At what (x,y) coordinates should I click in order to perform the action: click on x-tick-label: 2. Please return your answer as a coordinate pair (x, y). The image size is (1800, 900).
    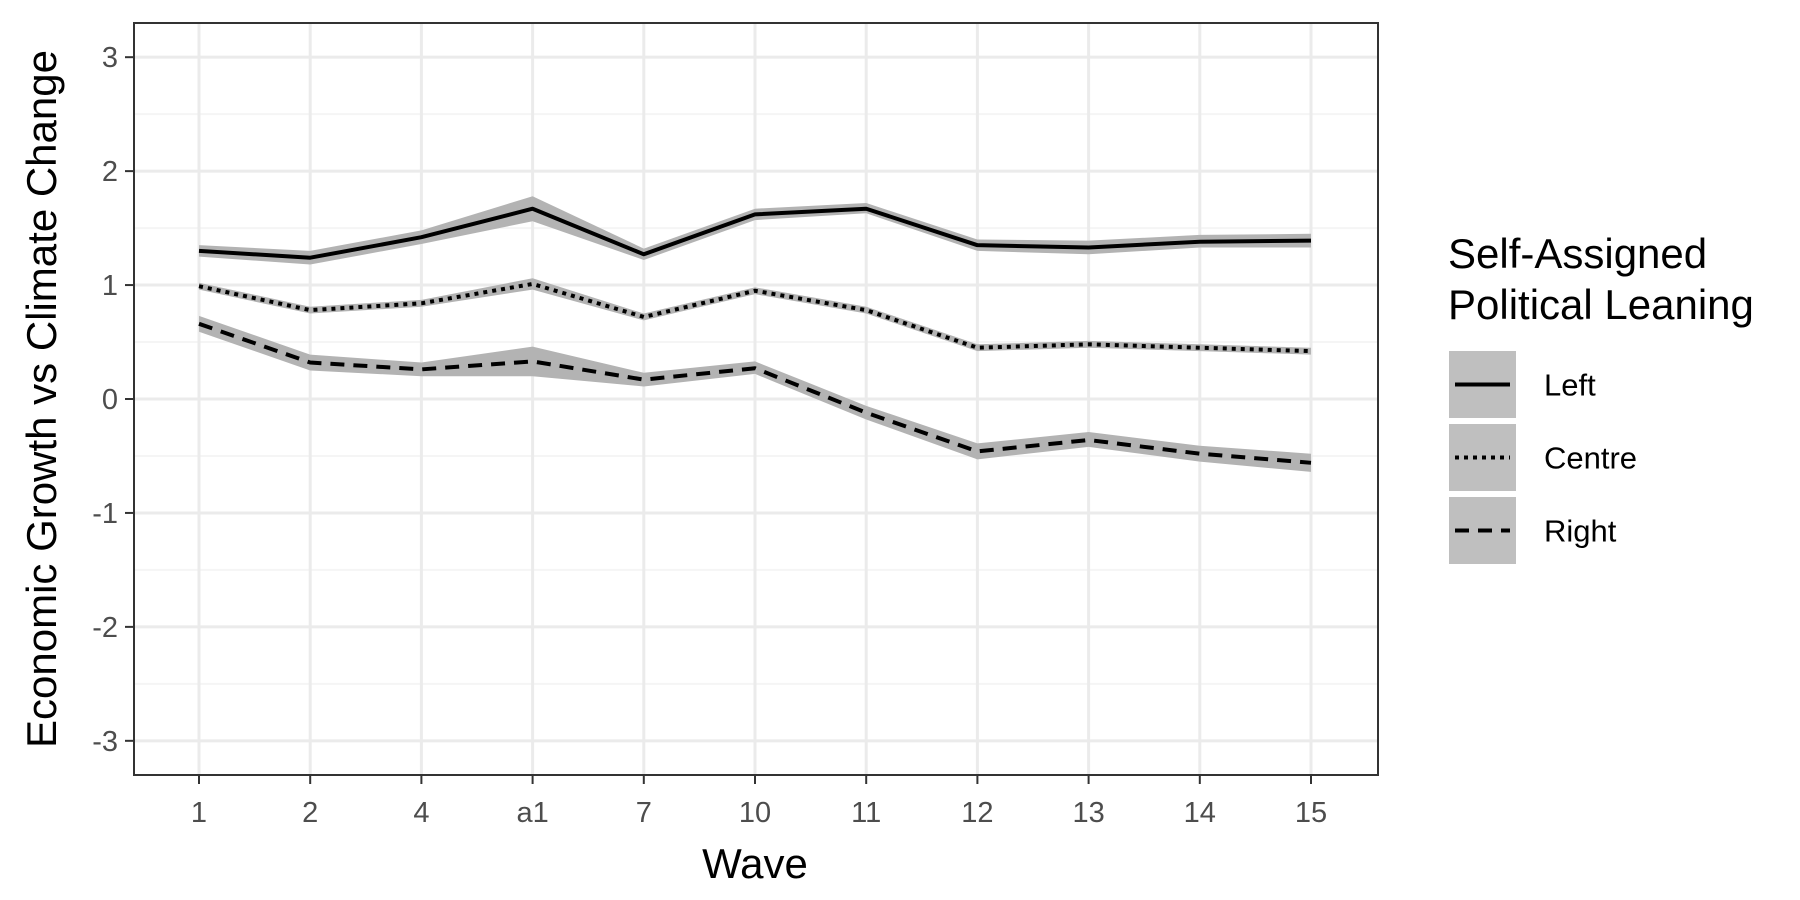
    Looking at the image, I should click on (310, 813).